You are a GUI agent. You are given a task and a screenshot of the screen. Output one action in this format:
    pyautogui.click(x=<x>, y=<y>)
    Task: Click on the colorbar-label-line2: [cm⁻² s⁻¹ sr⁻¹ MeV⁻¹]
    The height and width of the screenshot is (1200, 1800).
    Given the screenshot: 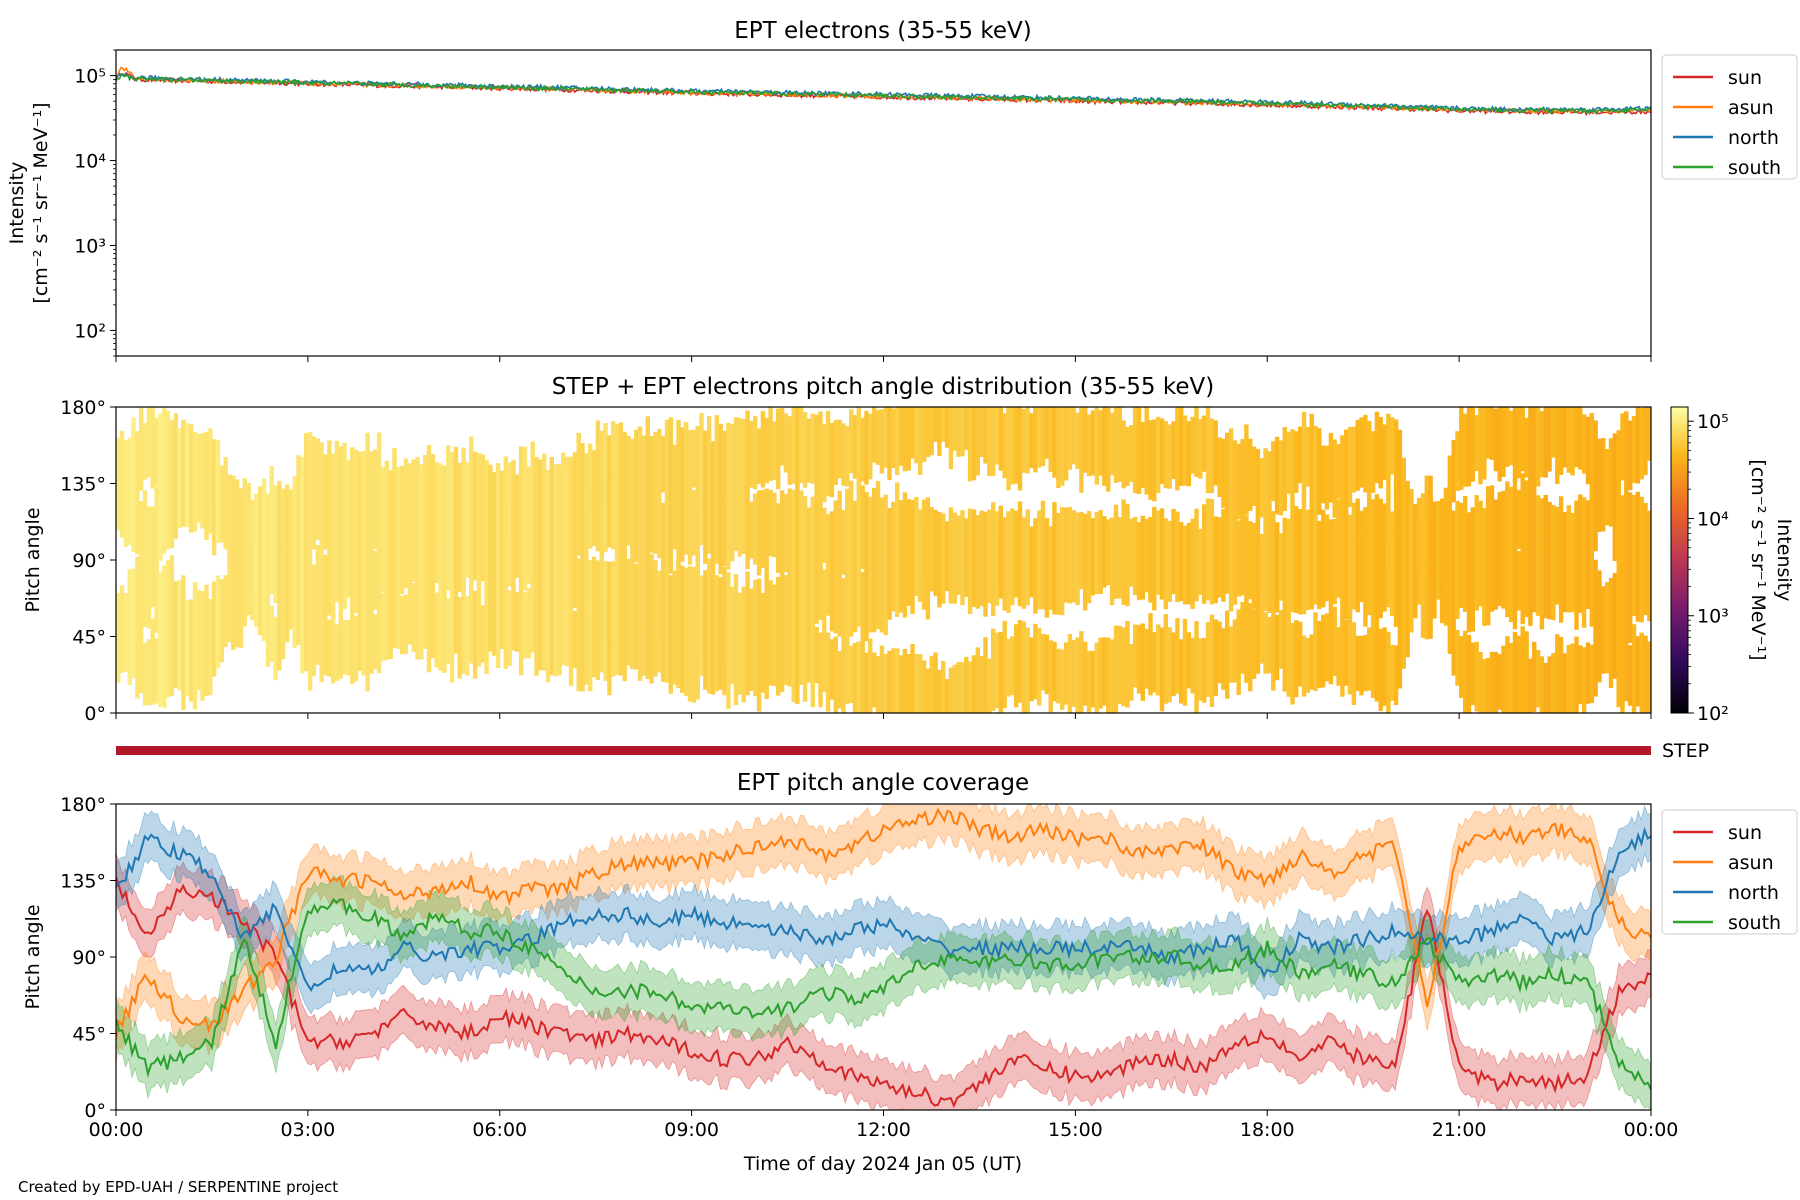 What is the action you would take?
    pyautogui.click(x=1758, y=559)
    